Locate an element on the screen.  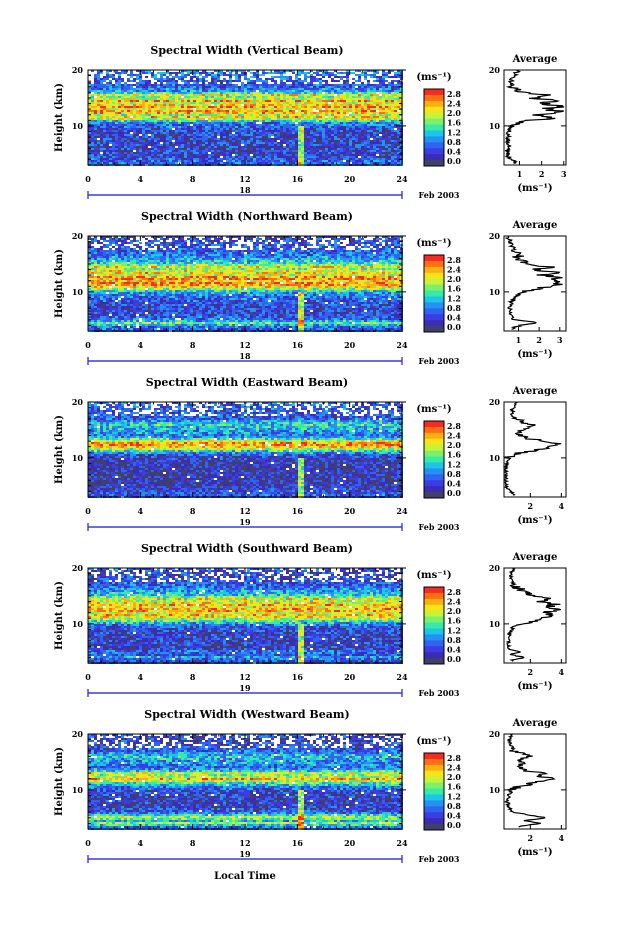
colorbar-label: 2.0 is located at coordinates (454, 113).